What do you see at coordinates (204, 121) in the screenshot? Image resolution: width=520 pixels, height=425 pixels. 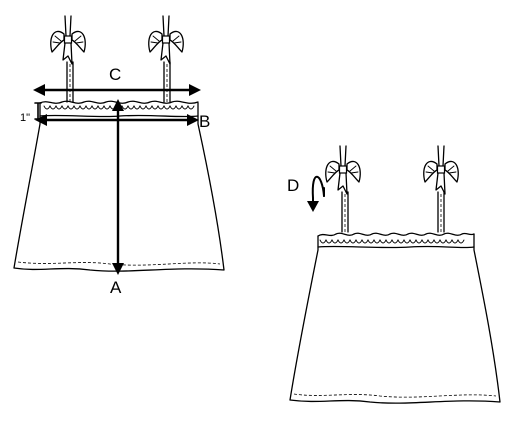 I see `label-b: B` at bounding box center [204, 121].